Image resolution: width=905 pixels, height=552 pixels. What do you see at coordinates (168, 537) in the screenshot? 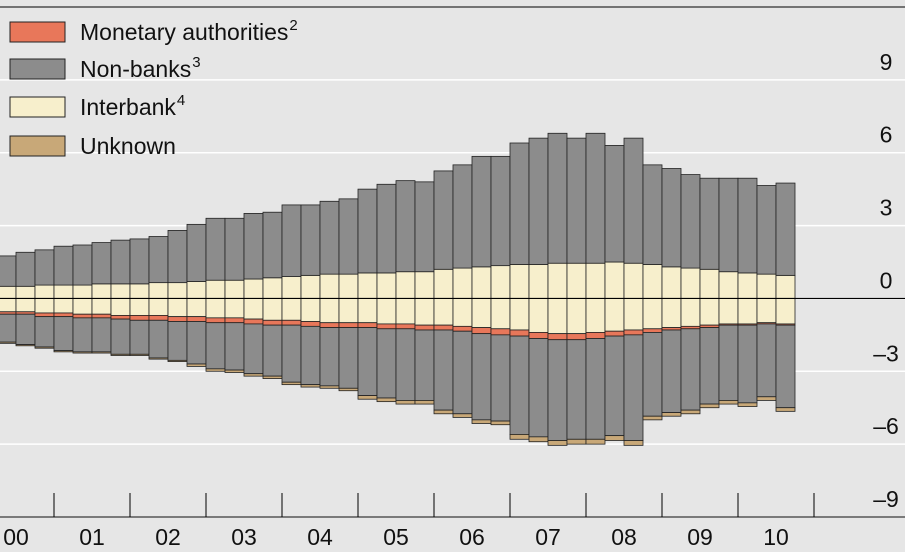
I see `x-tick-label: 02` at bounding box center [168, 537].